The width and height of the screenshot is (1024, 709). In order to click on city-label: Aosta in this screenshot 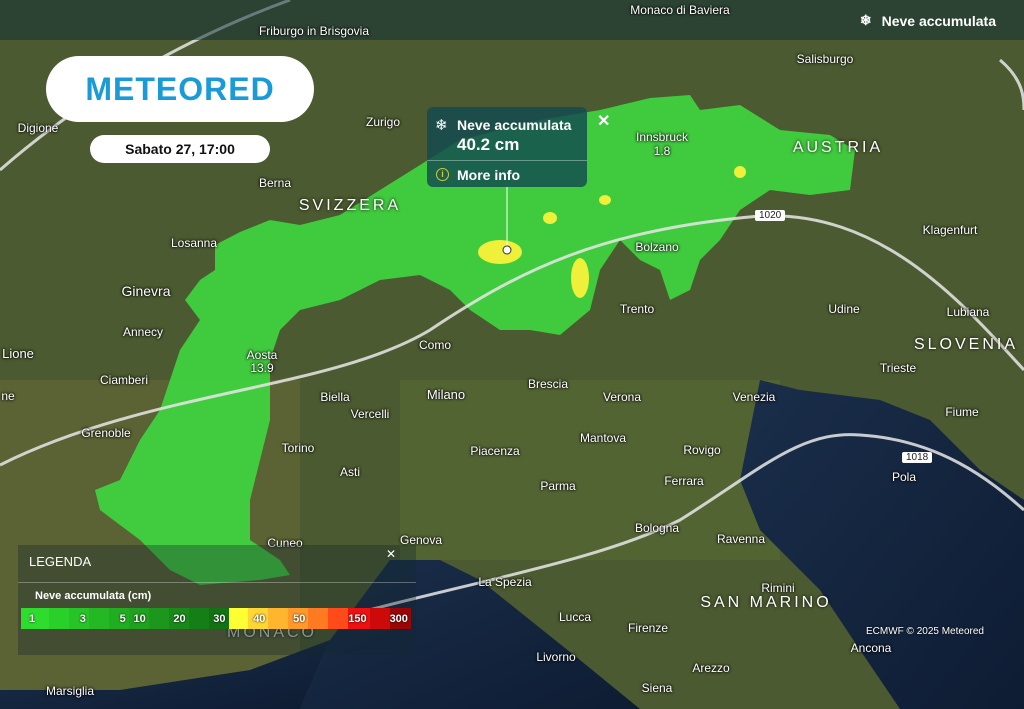, I will do `click(262, 355)`.